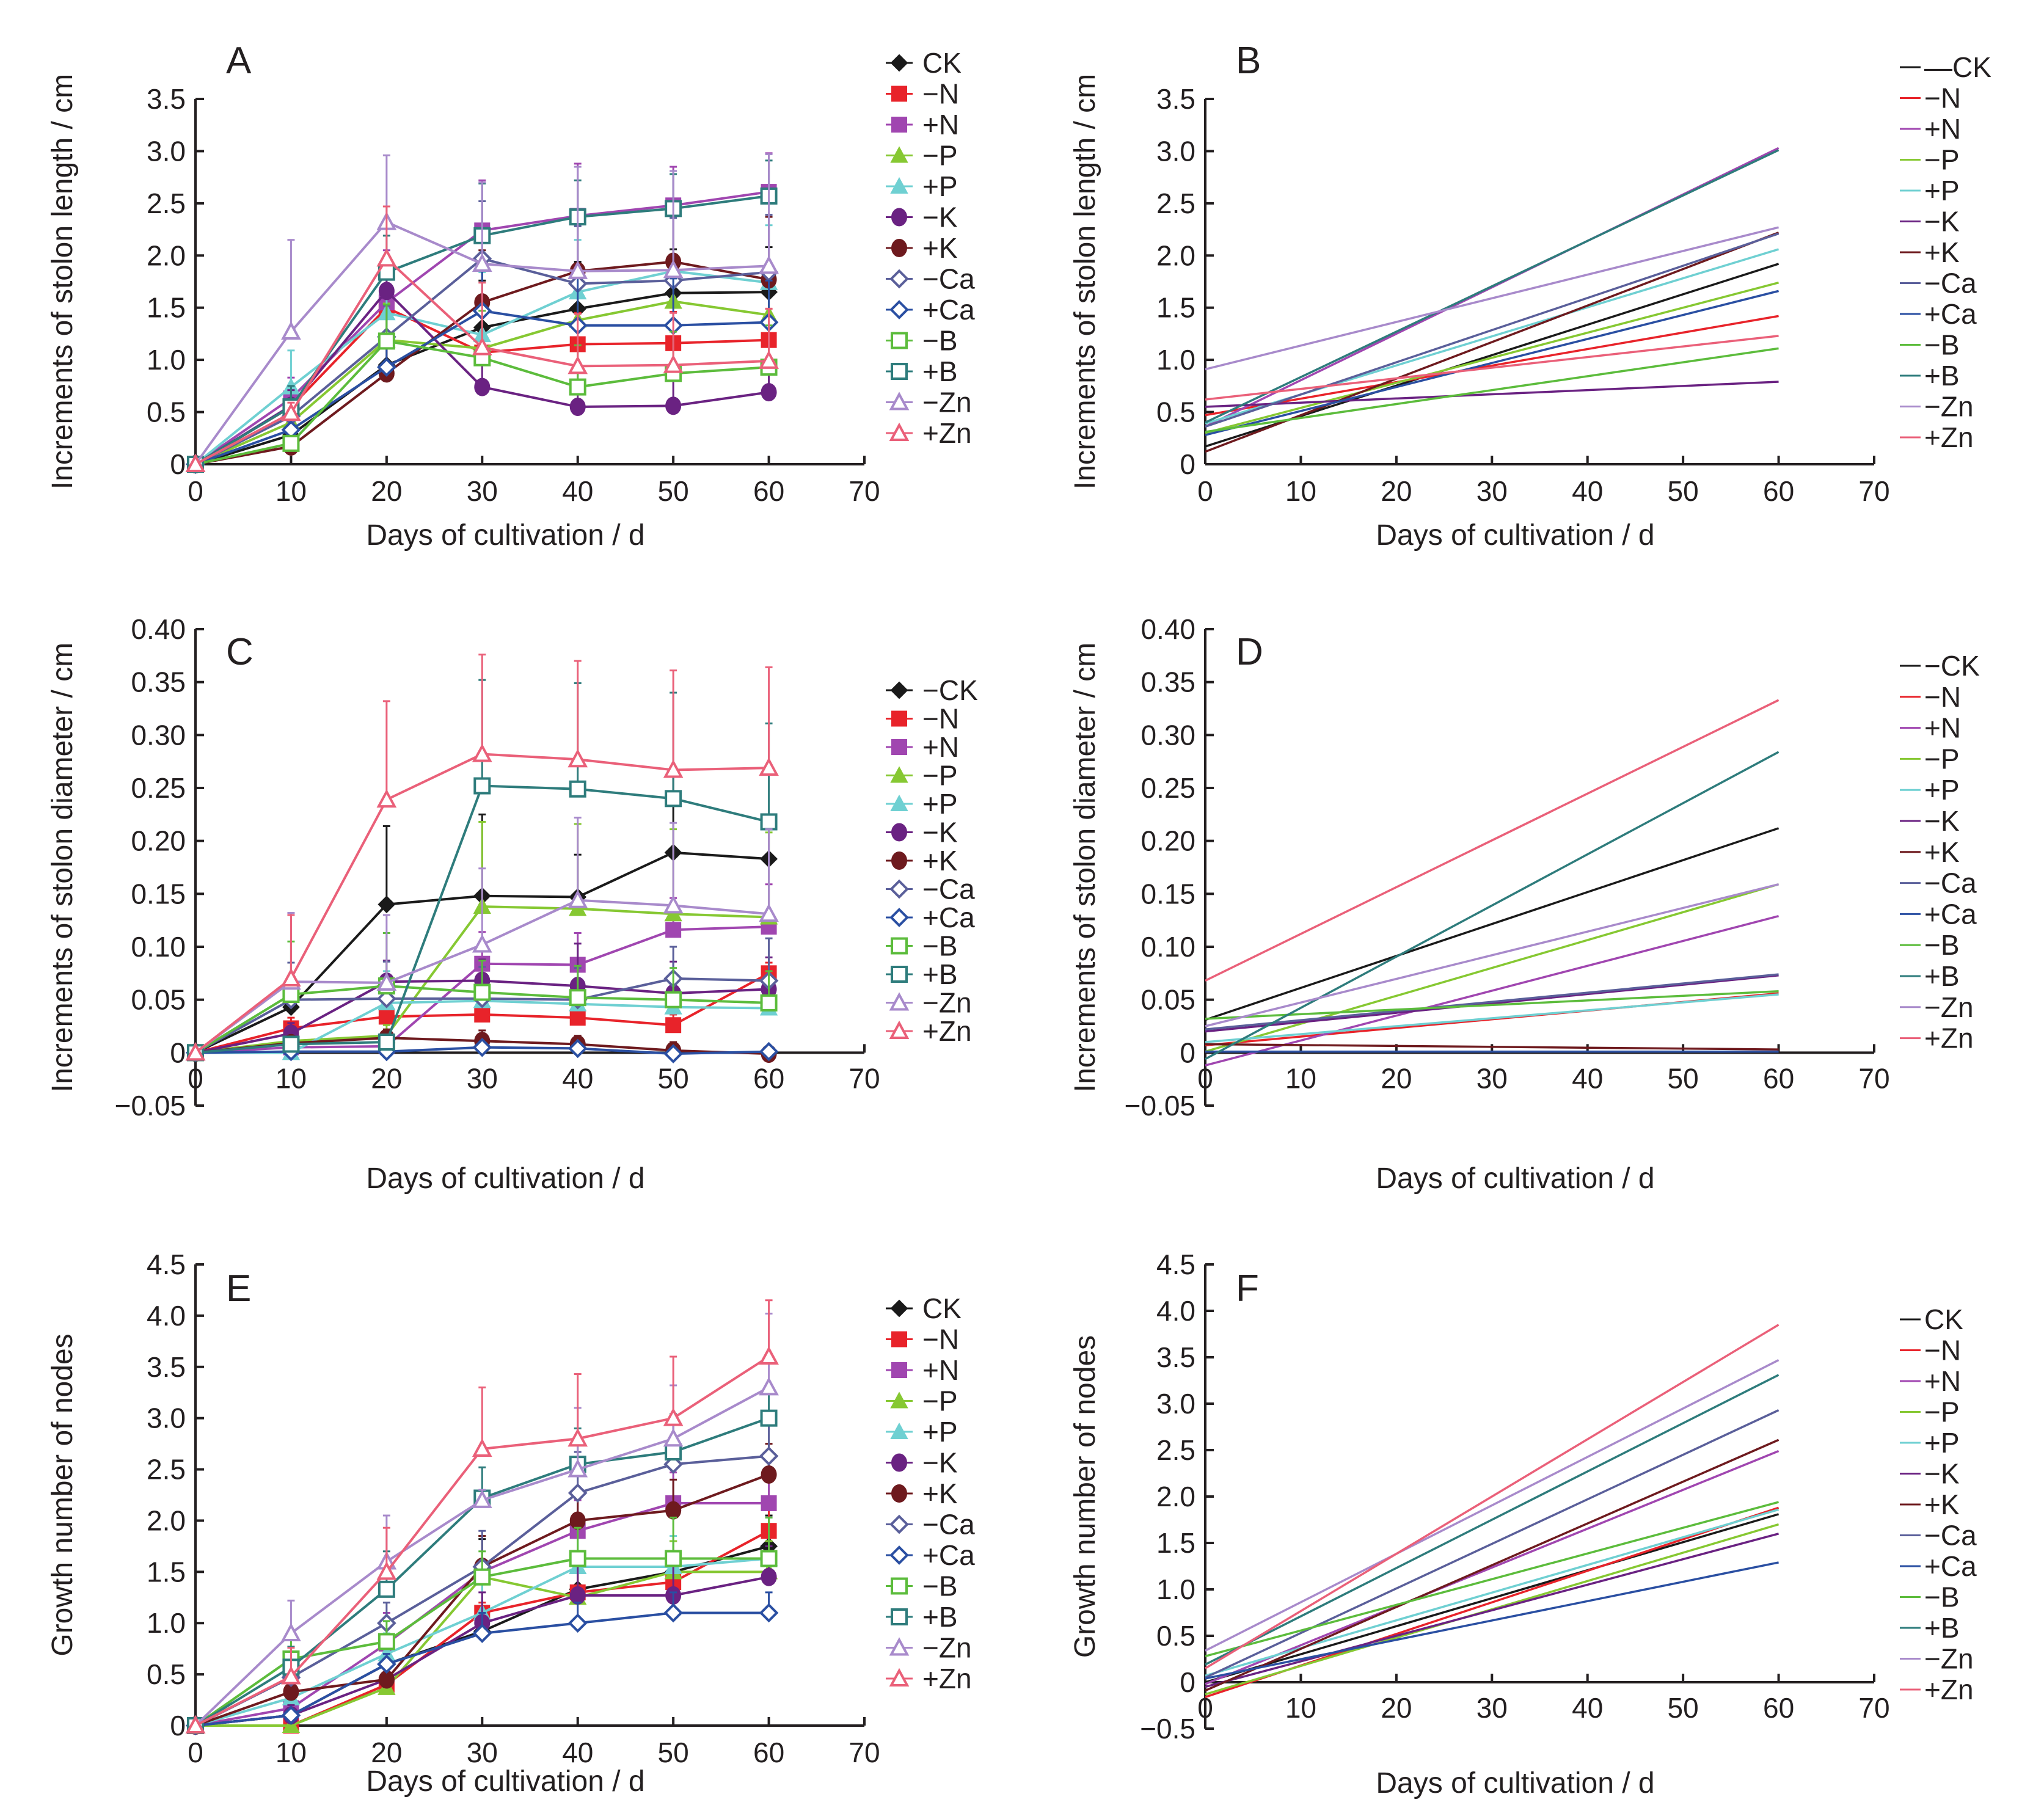 The height and width of the screenshot is (1805, 2044). I want to click on legend-item: CK, so click(1932, 1319).